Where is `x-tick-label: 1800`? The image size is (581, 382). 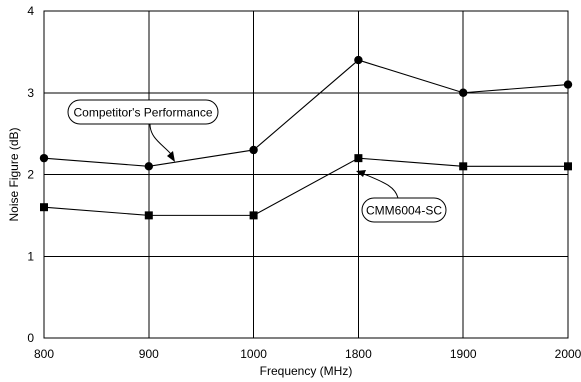 x-tick-label: 1800 is located at coordinates (358, 354).